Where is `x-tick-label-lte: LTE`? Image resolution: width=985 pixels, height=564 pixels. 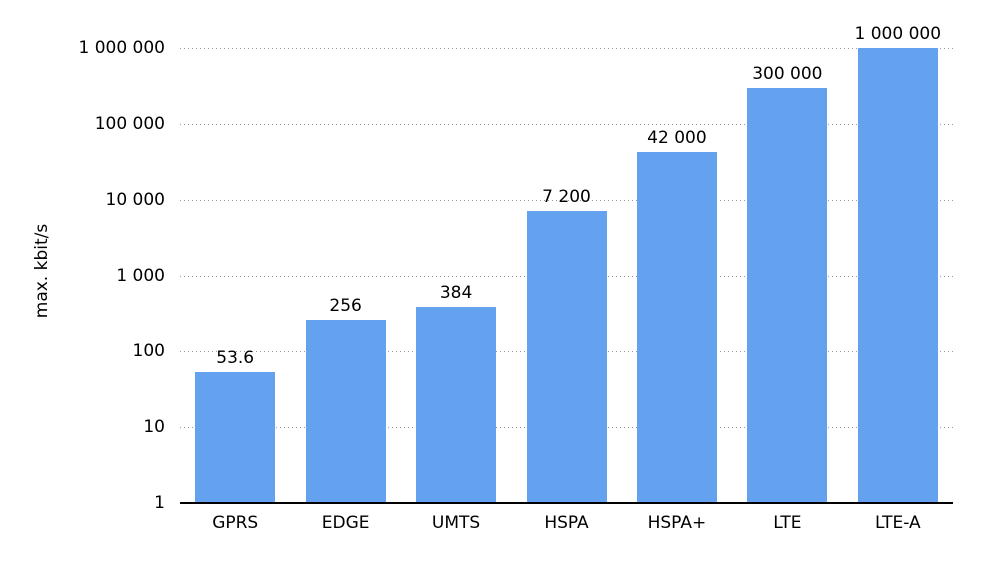 x-tick-label-lte: LTE is located at coordinates (787, 523).